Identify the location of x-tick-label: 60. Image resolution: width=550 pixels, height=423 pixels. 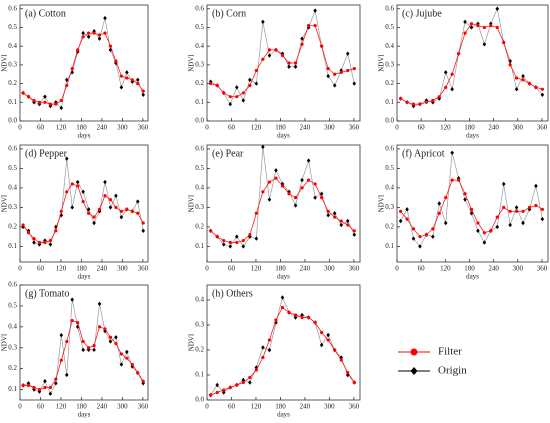
(232, 128).